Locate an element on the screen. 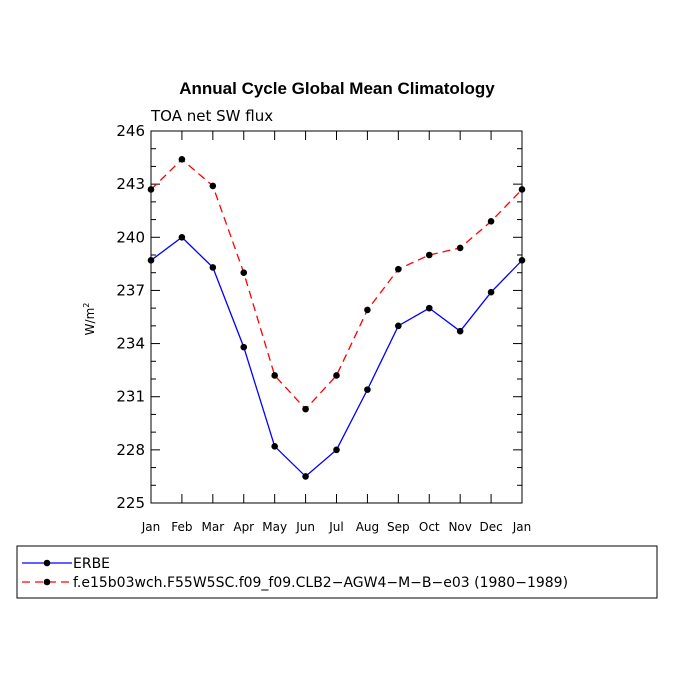 The image size is (675, 675). y-tick-label: 228 is located at coordinates (130, 450).